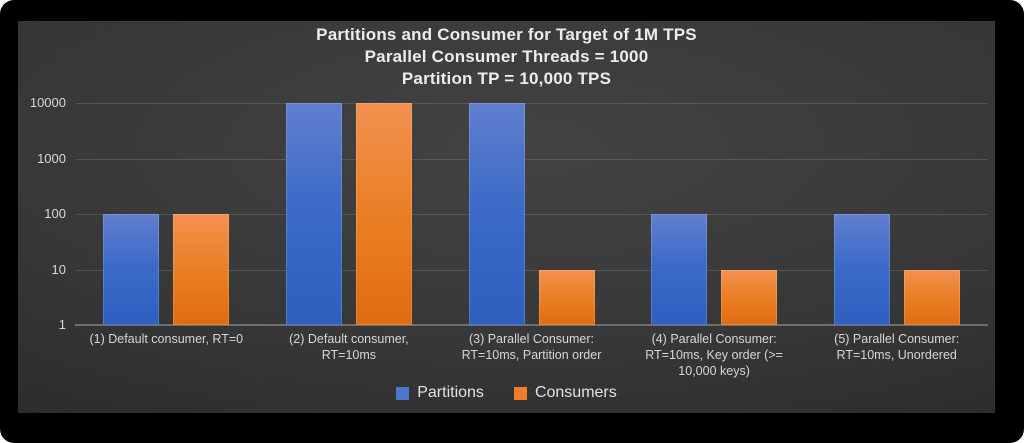 Image resolution: width=1024 pixels, height=443 pixels. What do you see at coordinates (506, 78) in the screenshot?
I see `chart-title-line-3: Partition TP = 10,000 TPS` at bounding box center [506, 78].